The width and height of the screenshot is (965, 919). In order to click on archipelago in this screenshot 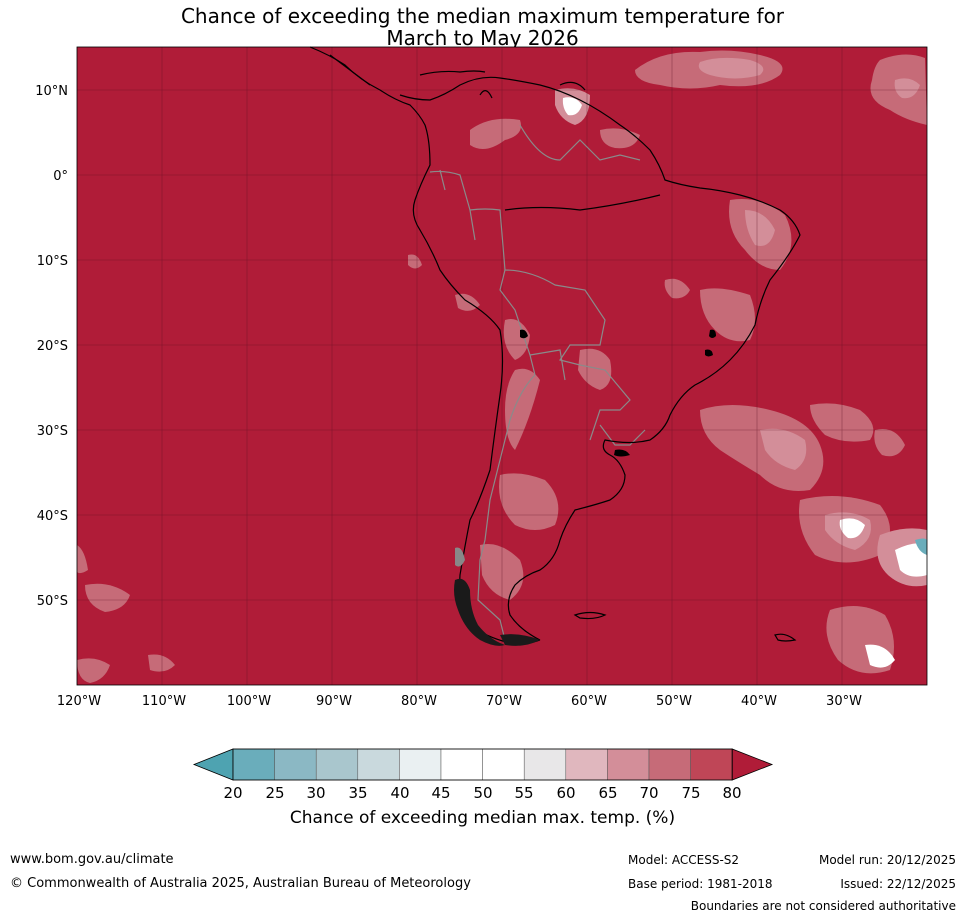, I will do `click(497, 596)`.